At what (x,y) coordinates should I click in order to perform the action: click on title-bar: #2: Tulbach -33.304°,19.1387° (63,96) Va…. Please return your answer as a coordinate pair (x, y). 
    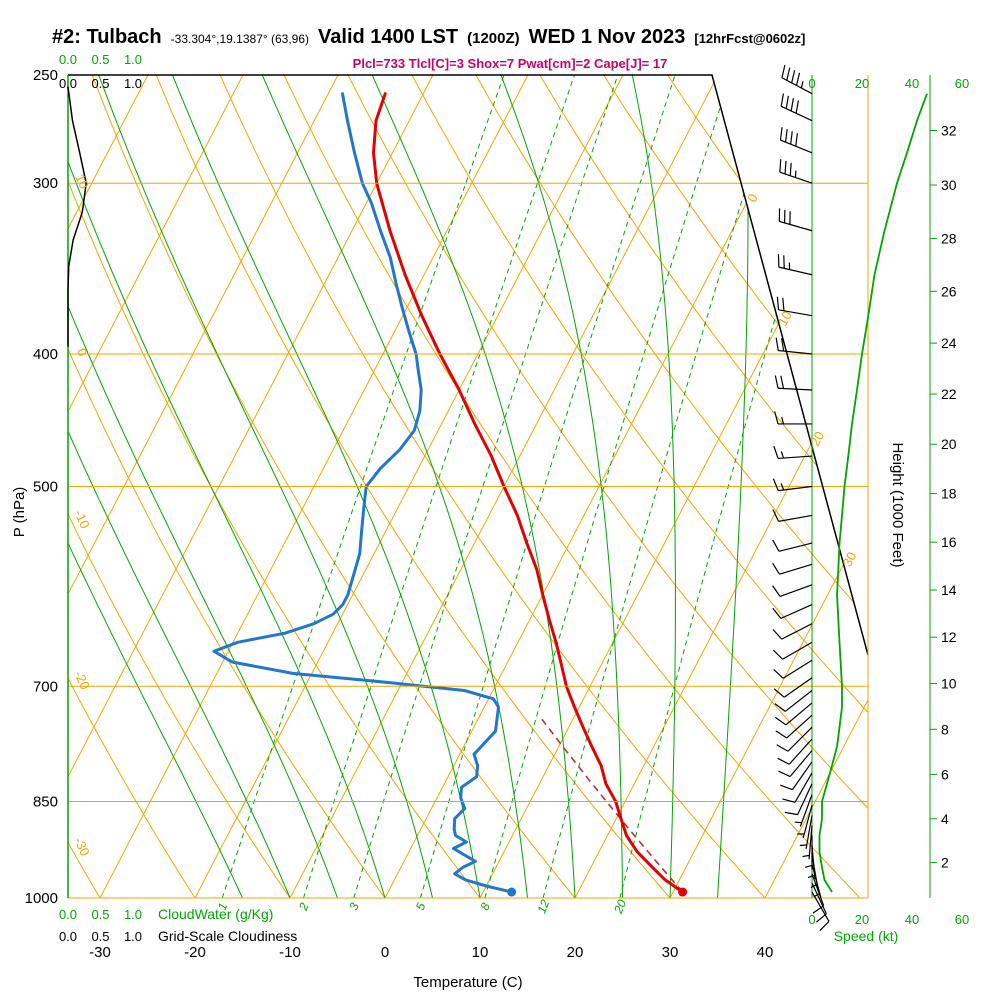
    Looking at the image, I should click on (522, 37).